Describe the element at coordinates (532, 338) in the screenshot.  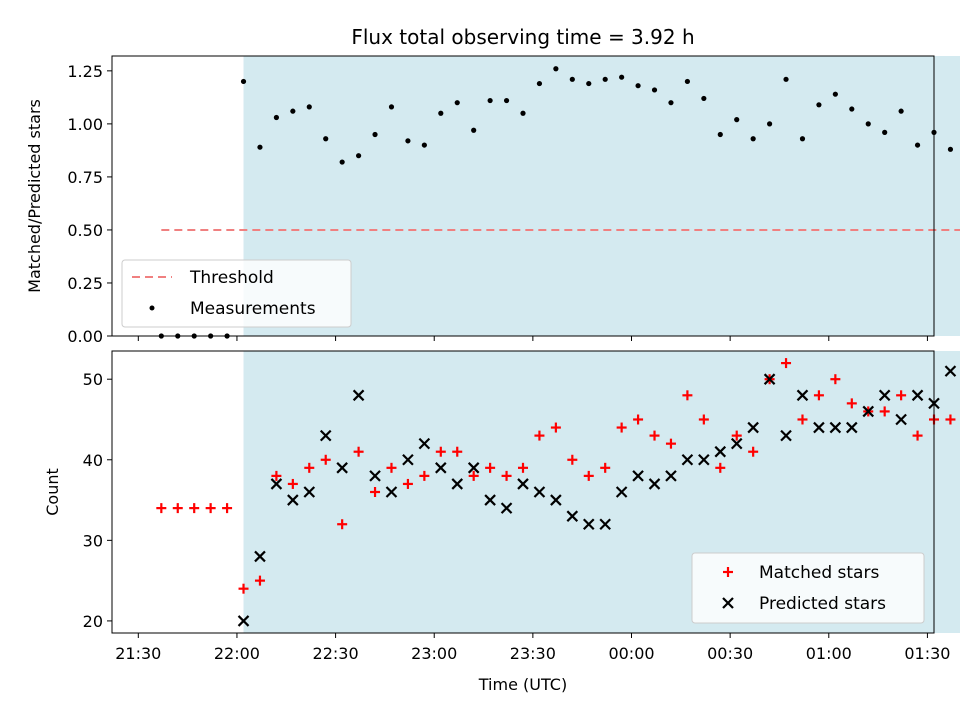
I see `top-x-axis` at that location.